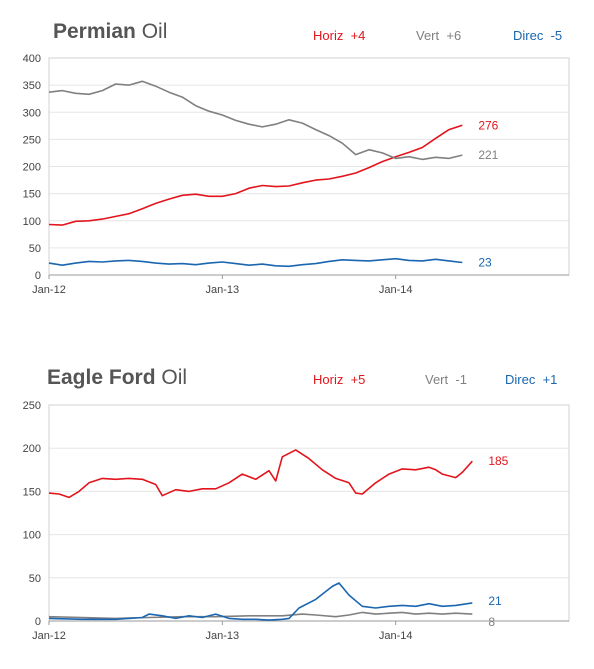 The height and width of the screenshot is (669, 594). I want to click on chart-title: Eagle Ford Oil, so click(117, 378).